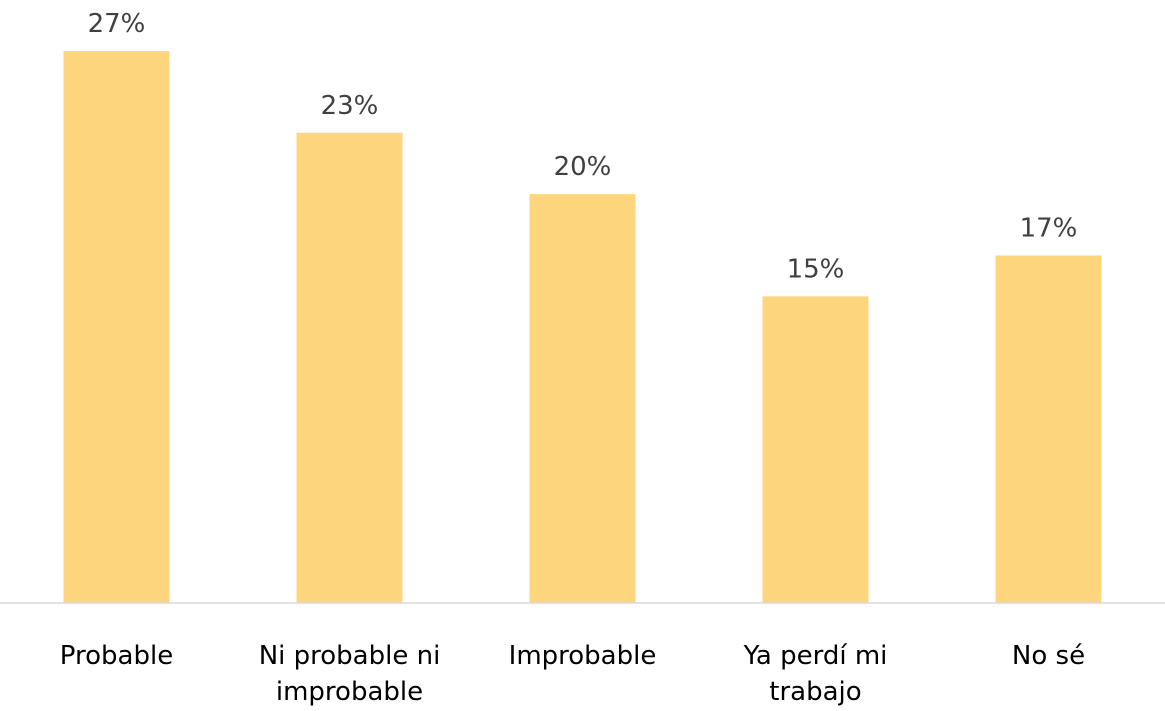 The image size is (1165, 711). Describe the element at coordinates (815, 692) in the screenshot. I see `category-label: trabajo` at that location.